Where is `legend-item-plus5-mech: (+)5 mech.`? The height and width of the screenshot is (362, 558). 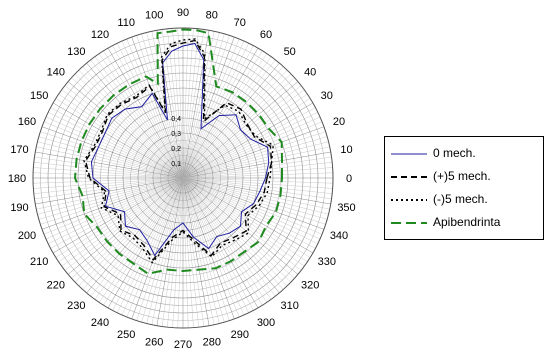 legend-item-plus5-mech: (+)5 mech. is located at coordinates (466, 177).